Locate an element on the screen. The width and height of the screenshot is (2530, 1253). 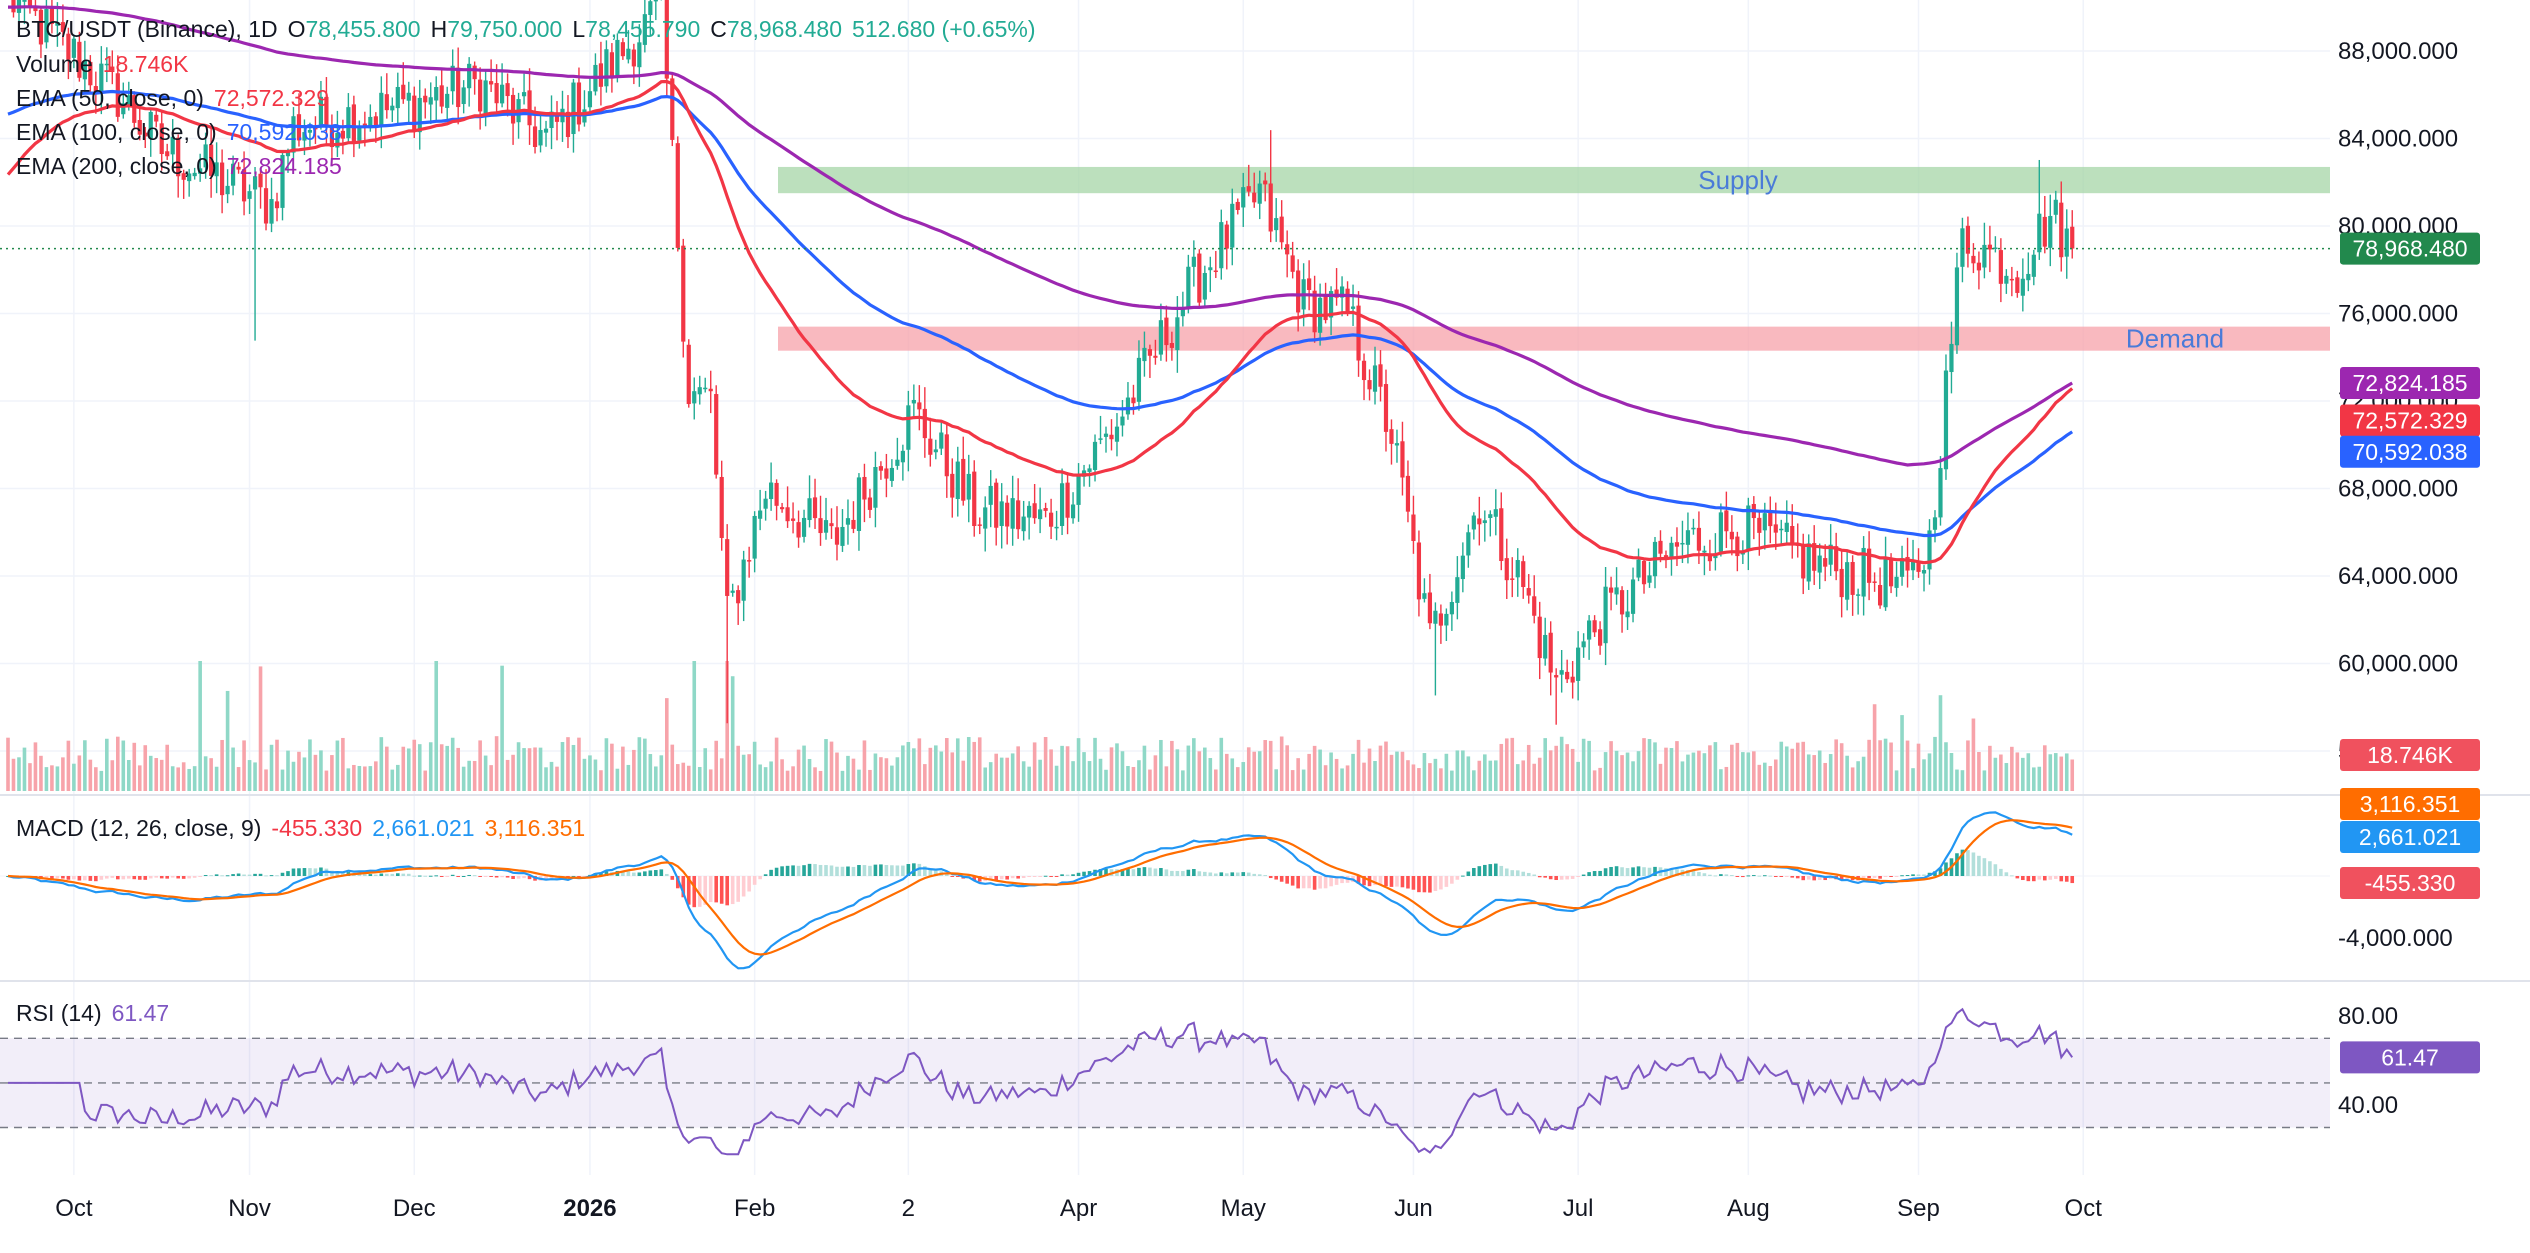
volume-legend: Volume 18.746K is located at coordinates (107, 64).